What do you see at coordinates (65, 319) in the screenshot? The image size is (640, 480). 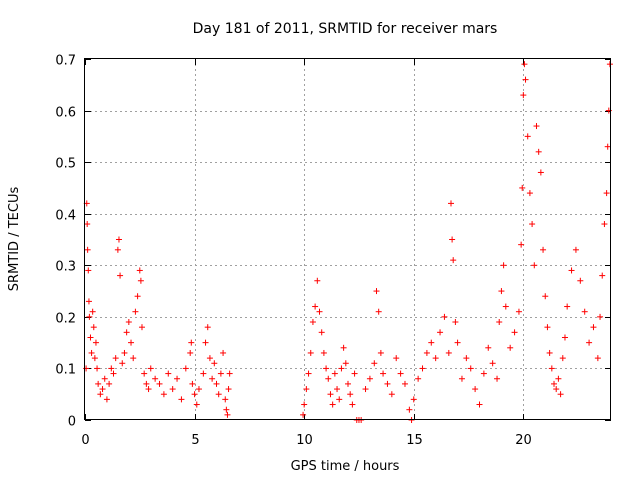 I see `y-tick-label: 0.2` at bounding box center [65, 319].